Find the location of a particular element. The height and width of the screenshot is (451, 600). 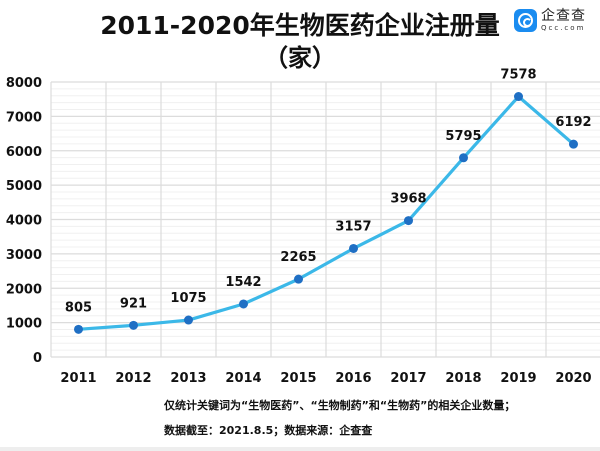

x-tick-label: 2020 is located at coordinates (573, 378).